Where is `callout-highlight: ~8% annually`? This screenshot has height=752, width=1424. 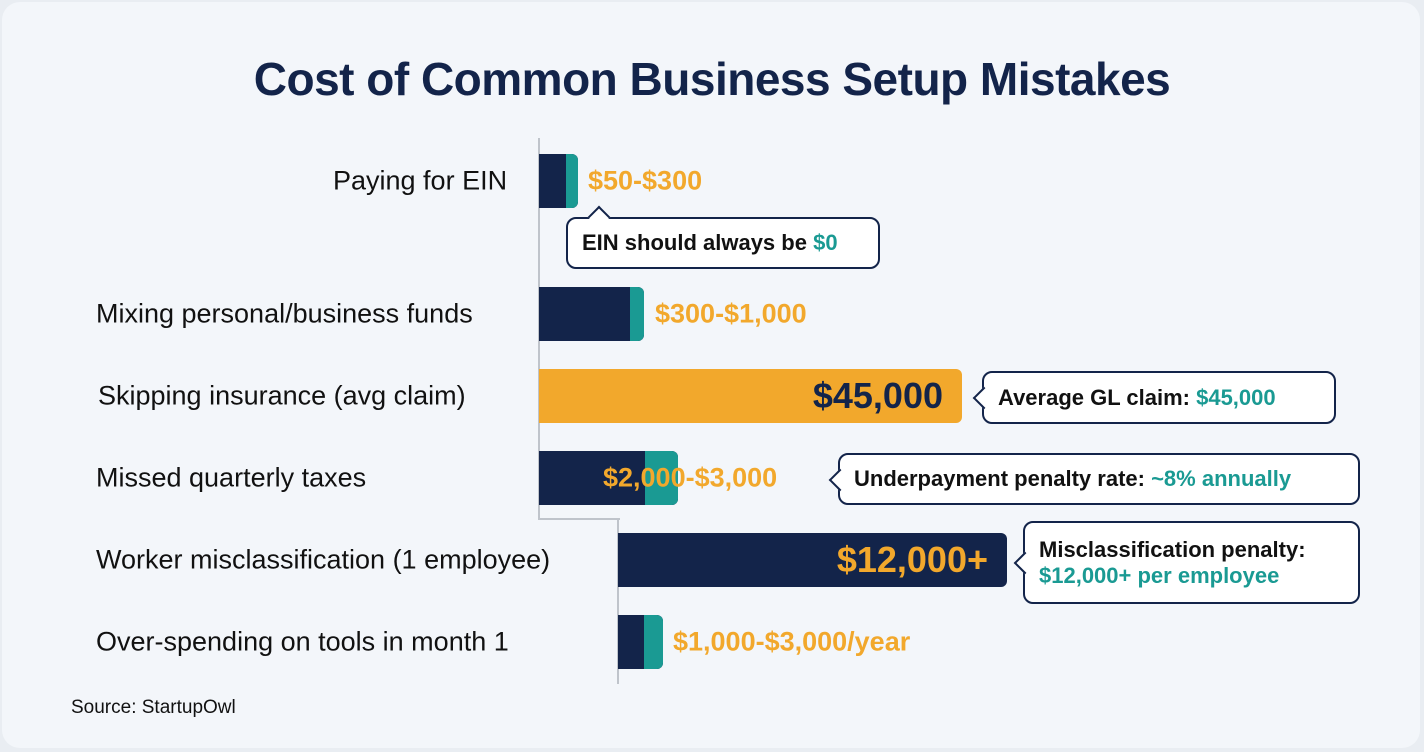 callout-highlight: ~8% annually is located at coordinates (1221, 478).